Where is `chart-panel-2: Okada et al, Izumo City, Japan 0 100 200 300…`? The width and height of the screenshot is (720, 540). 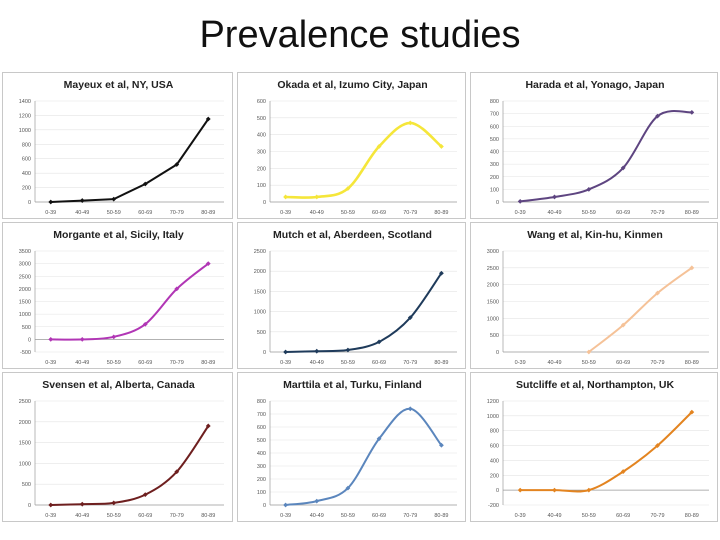
chart-panel-2: Okada et al, Izumo City, Japan 0 100 200 300… is located at coordinates (351, 145).